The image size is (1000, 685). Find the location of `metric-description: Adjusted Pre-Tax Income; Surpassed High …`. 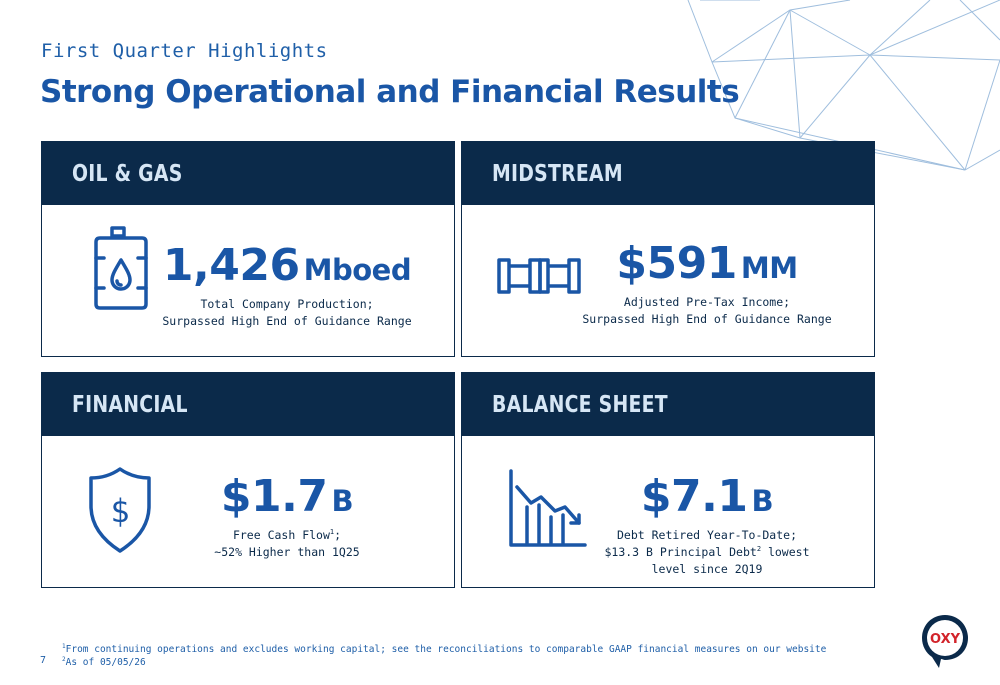

metric-description: Adjusted Pre-Tax Income; Surpassed High … is located at coordinates (707, 311).